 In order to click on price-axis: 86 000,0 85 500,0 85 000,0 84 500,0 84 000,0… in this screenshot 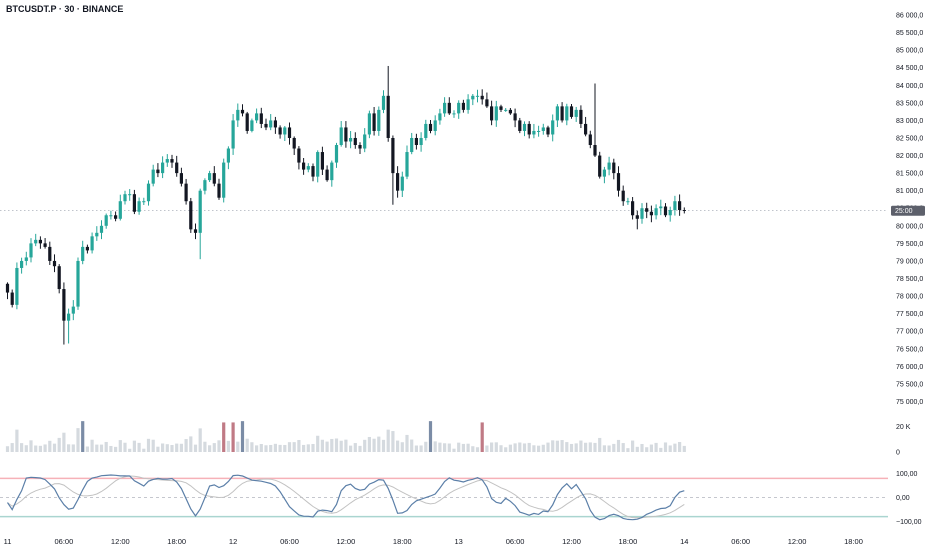, I will do `click(908, 269)`.